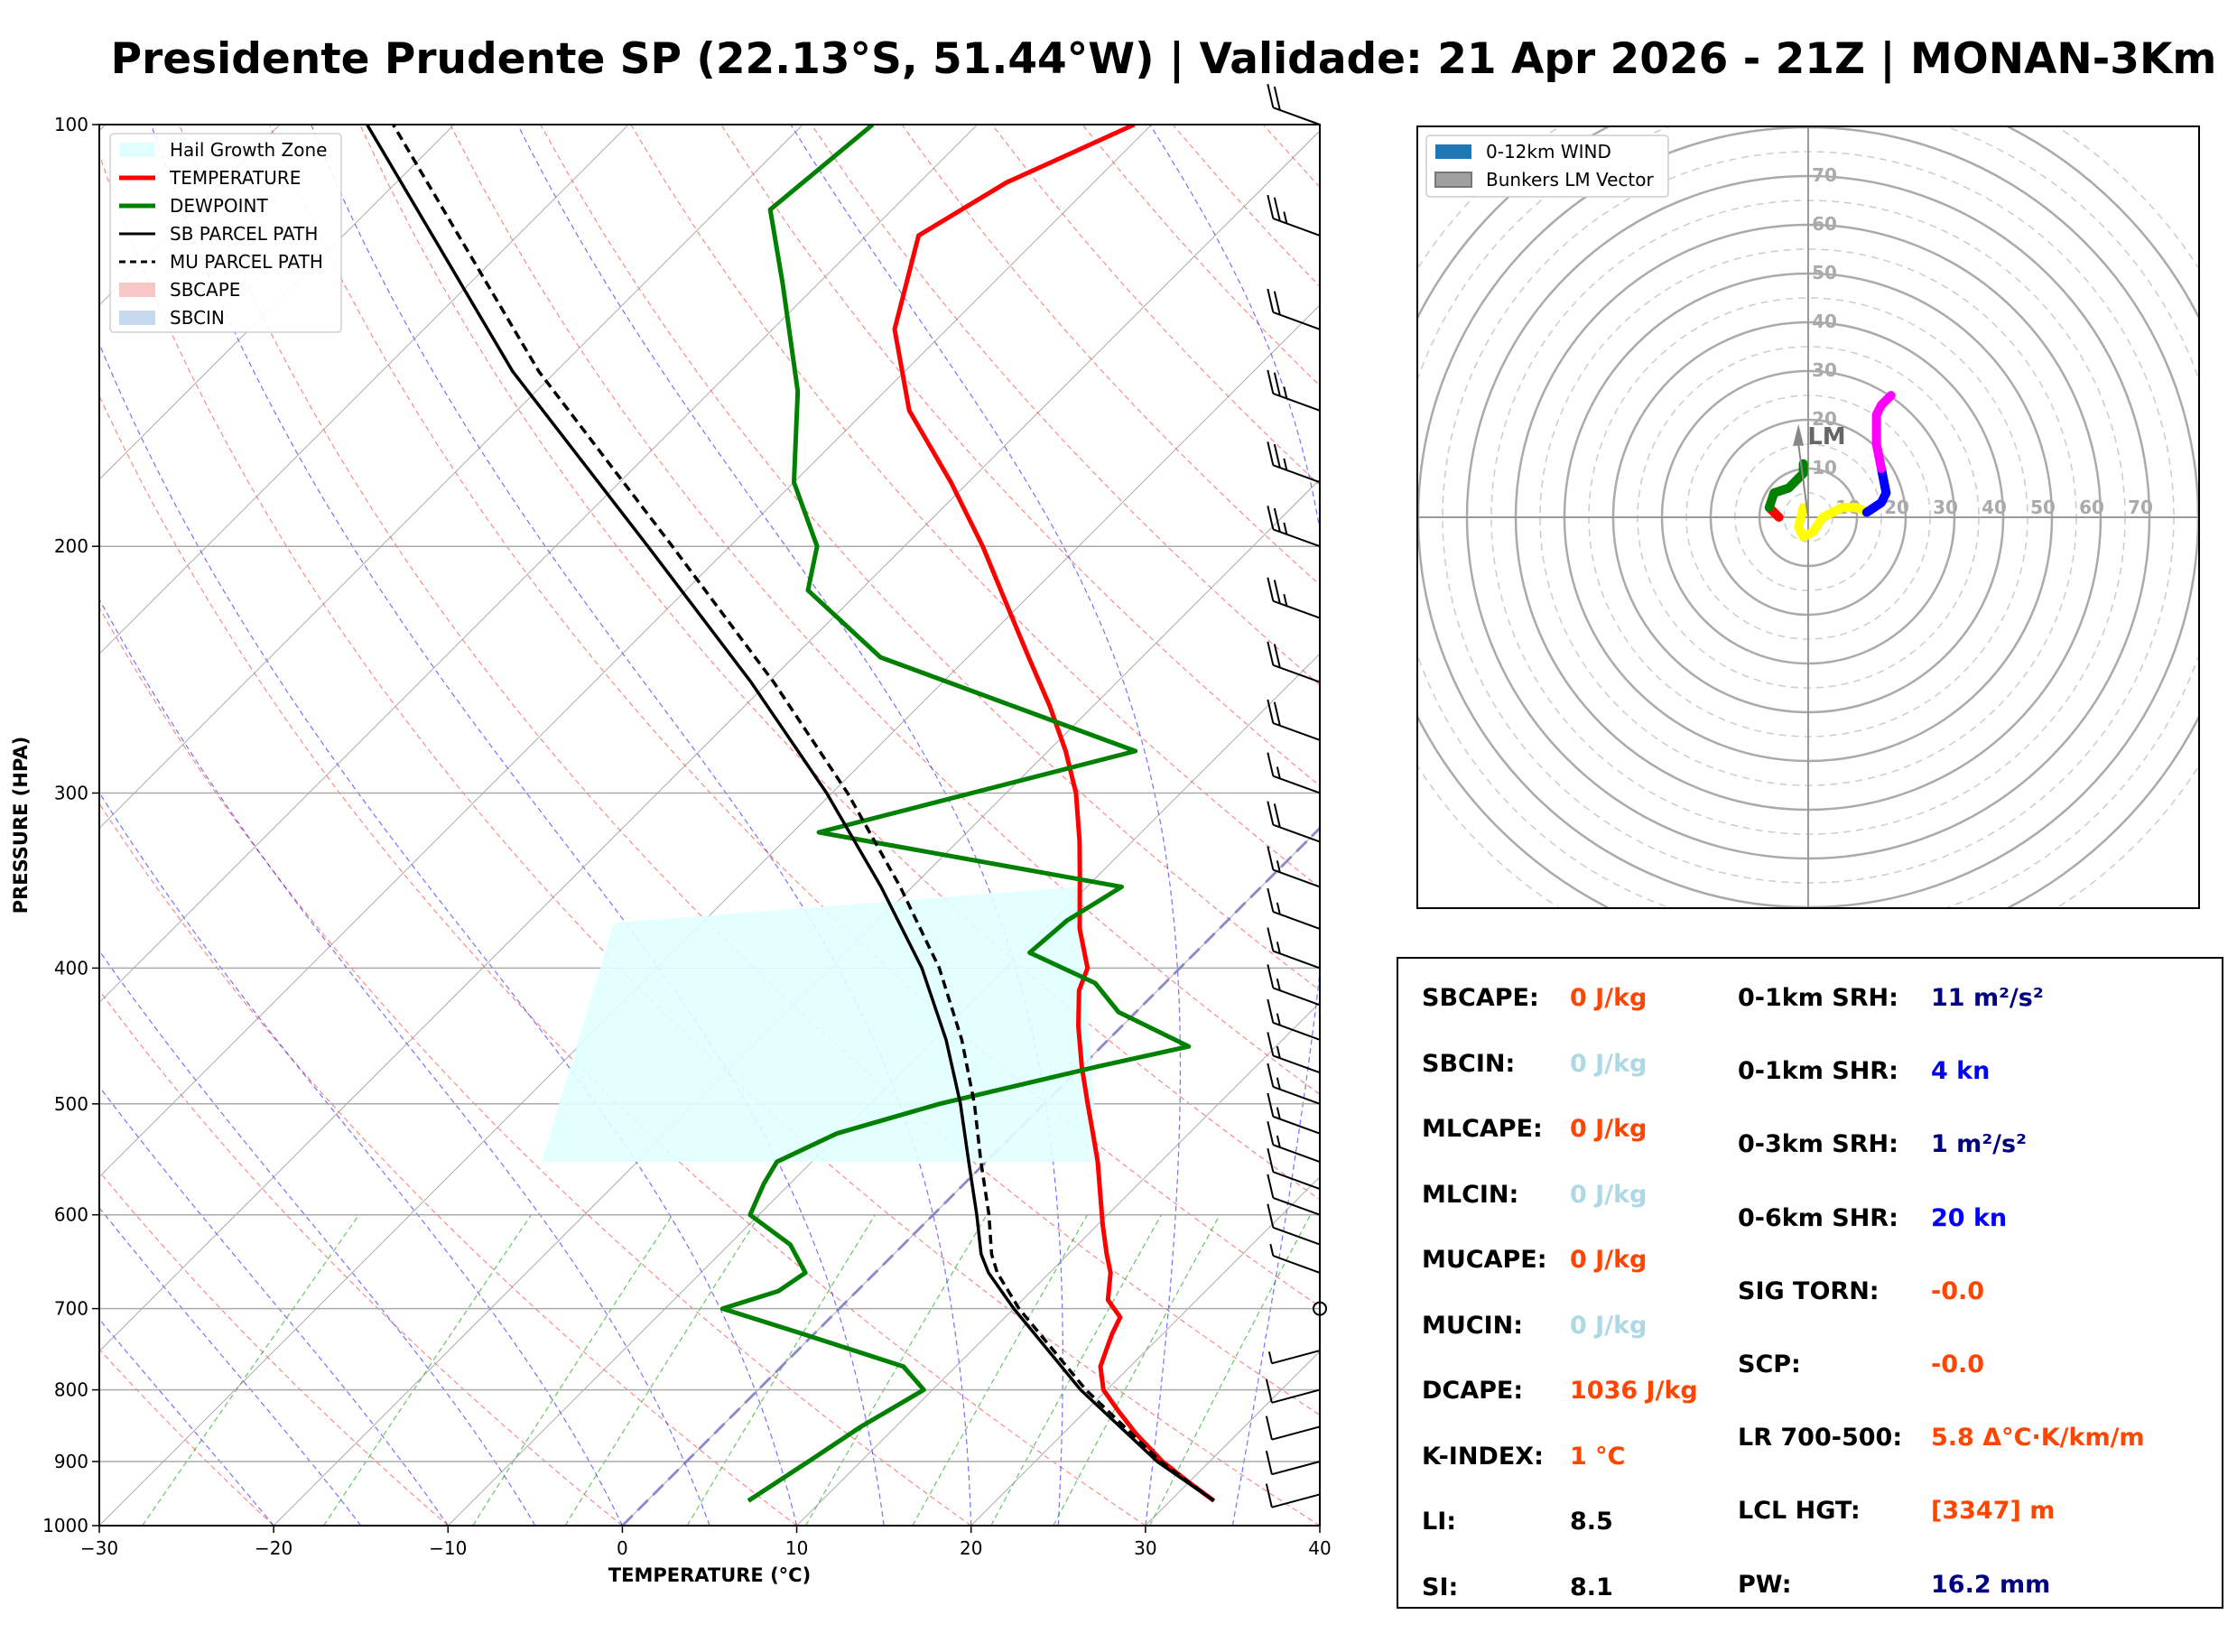 The height and width of the screenshot is (1652, 2237). I want to click on x-tick-label: −10, so click(448, 1548).